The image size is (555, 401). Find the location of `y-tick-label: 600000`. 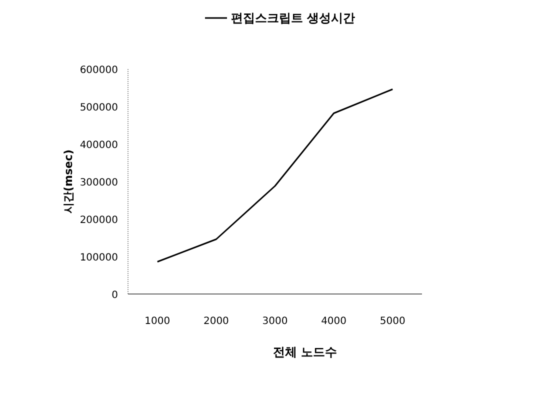

y-tick-label: 600000 is located at coordinates (99, 70).